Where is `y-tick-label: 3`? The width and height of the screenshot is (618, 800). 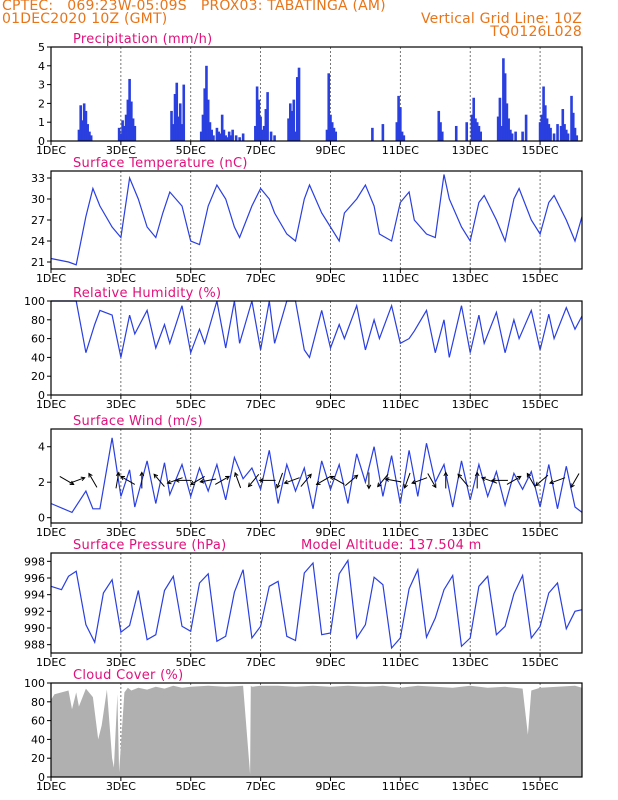 y-tick-label: 3 is located at coordinates (41, 85).